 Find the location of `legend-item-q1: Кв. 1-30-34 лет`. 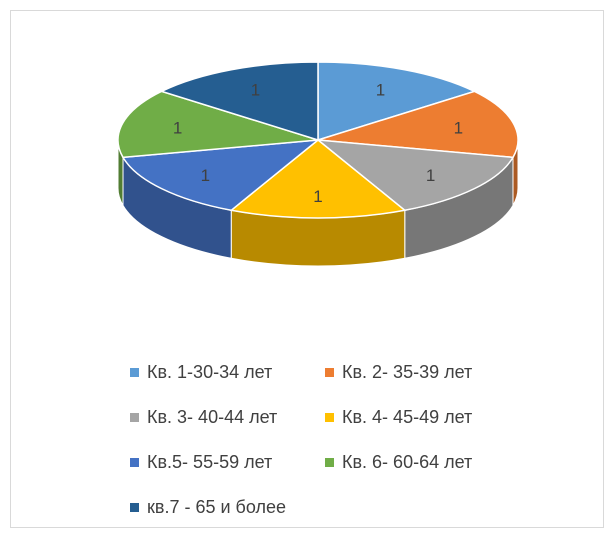

legend-item-q1: Кв. 1-30-34 лет is located at coordinates (227, 372).